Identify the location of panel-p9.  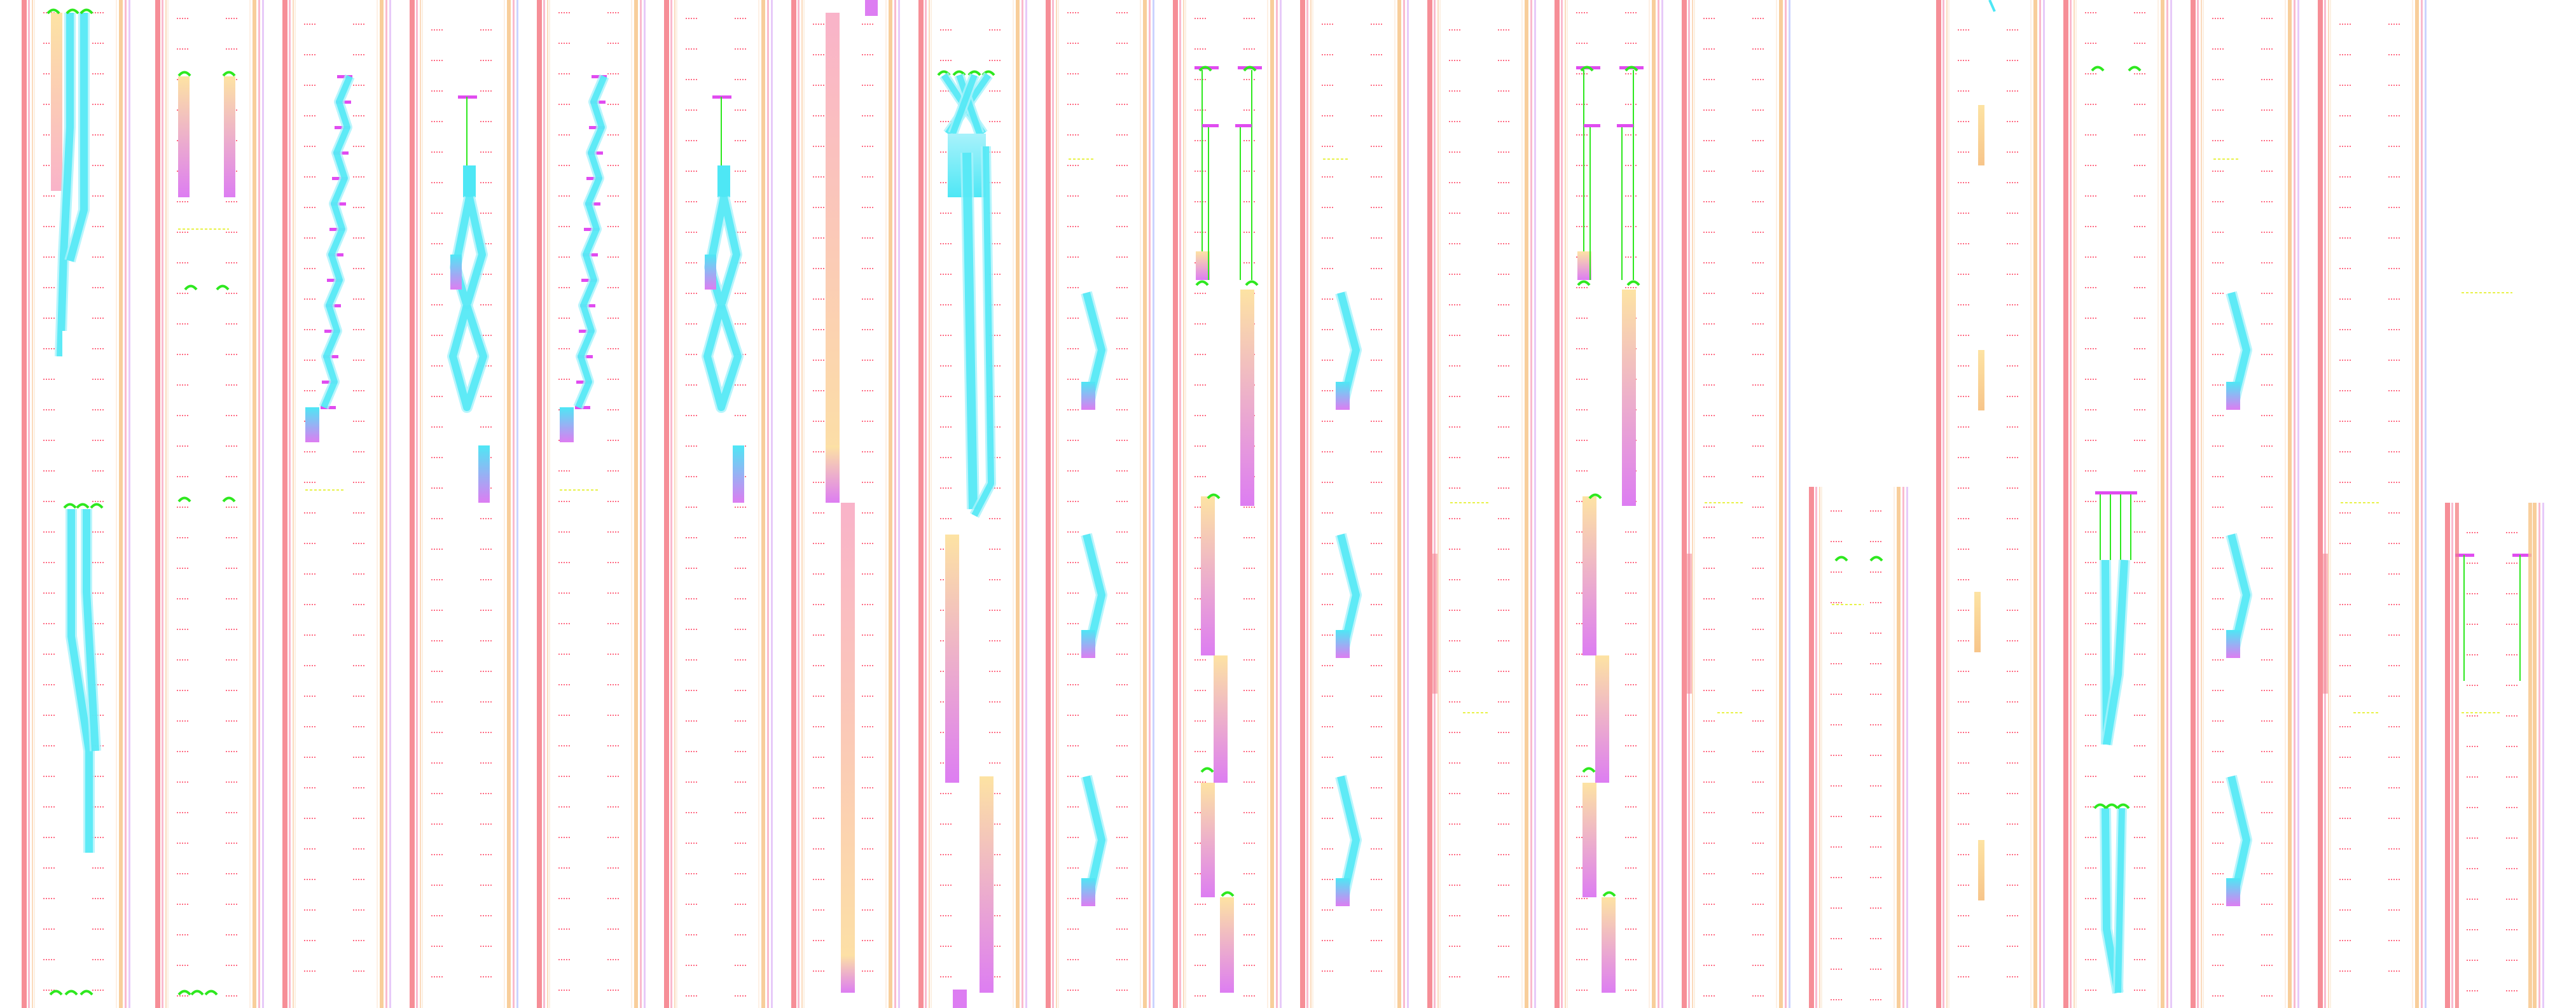
(1100, 504).